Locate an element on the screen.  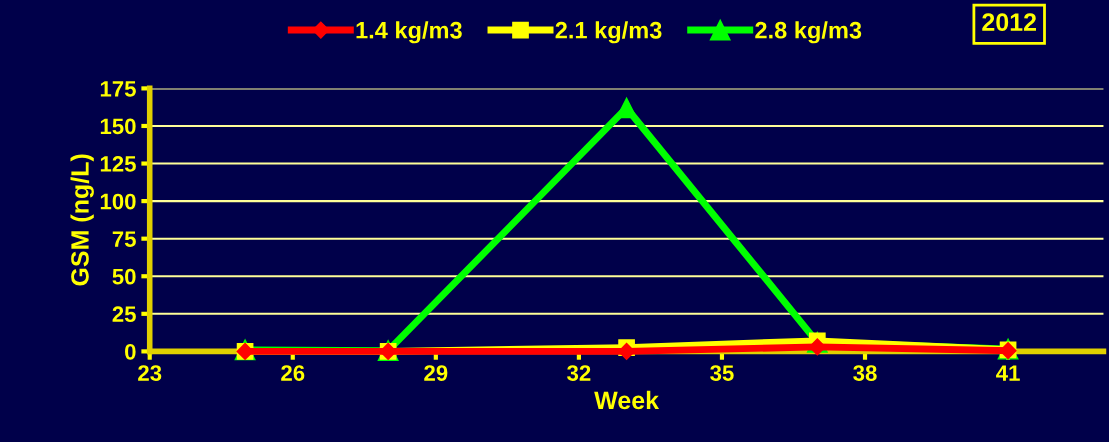
x-tick-label: 26 is located at coordinates (293, 373).